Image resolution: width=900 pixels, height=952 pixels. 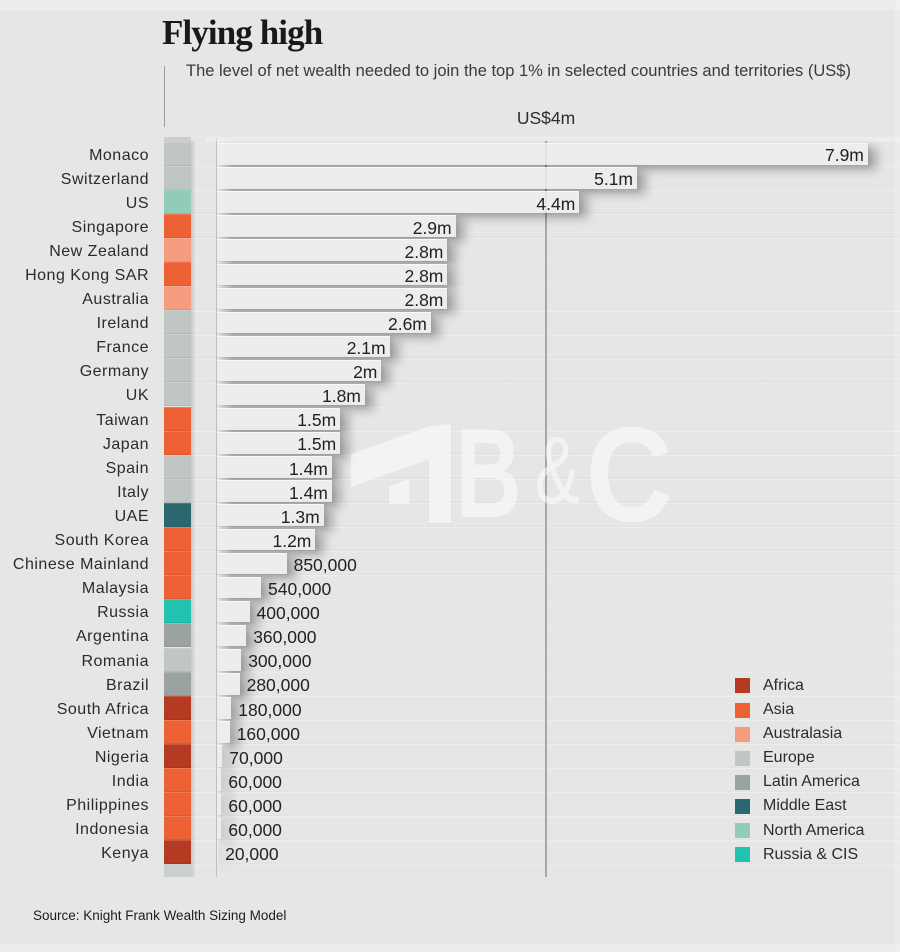 I want to click on svg-text: B, so click(x=489, y=475).